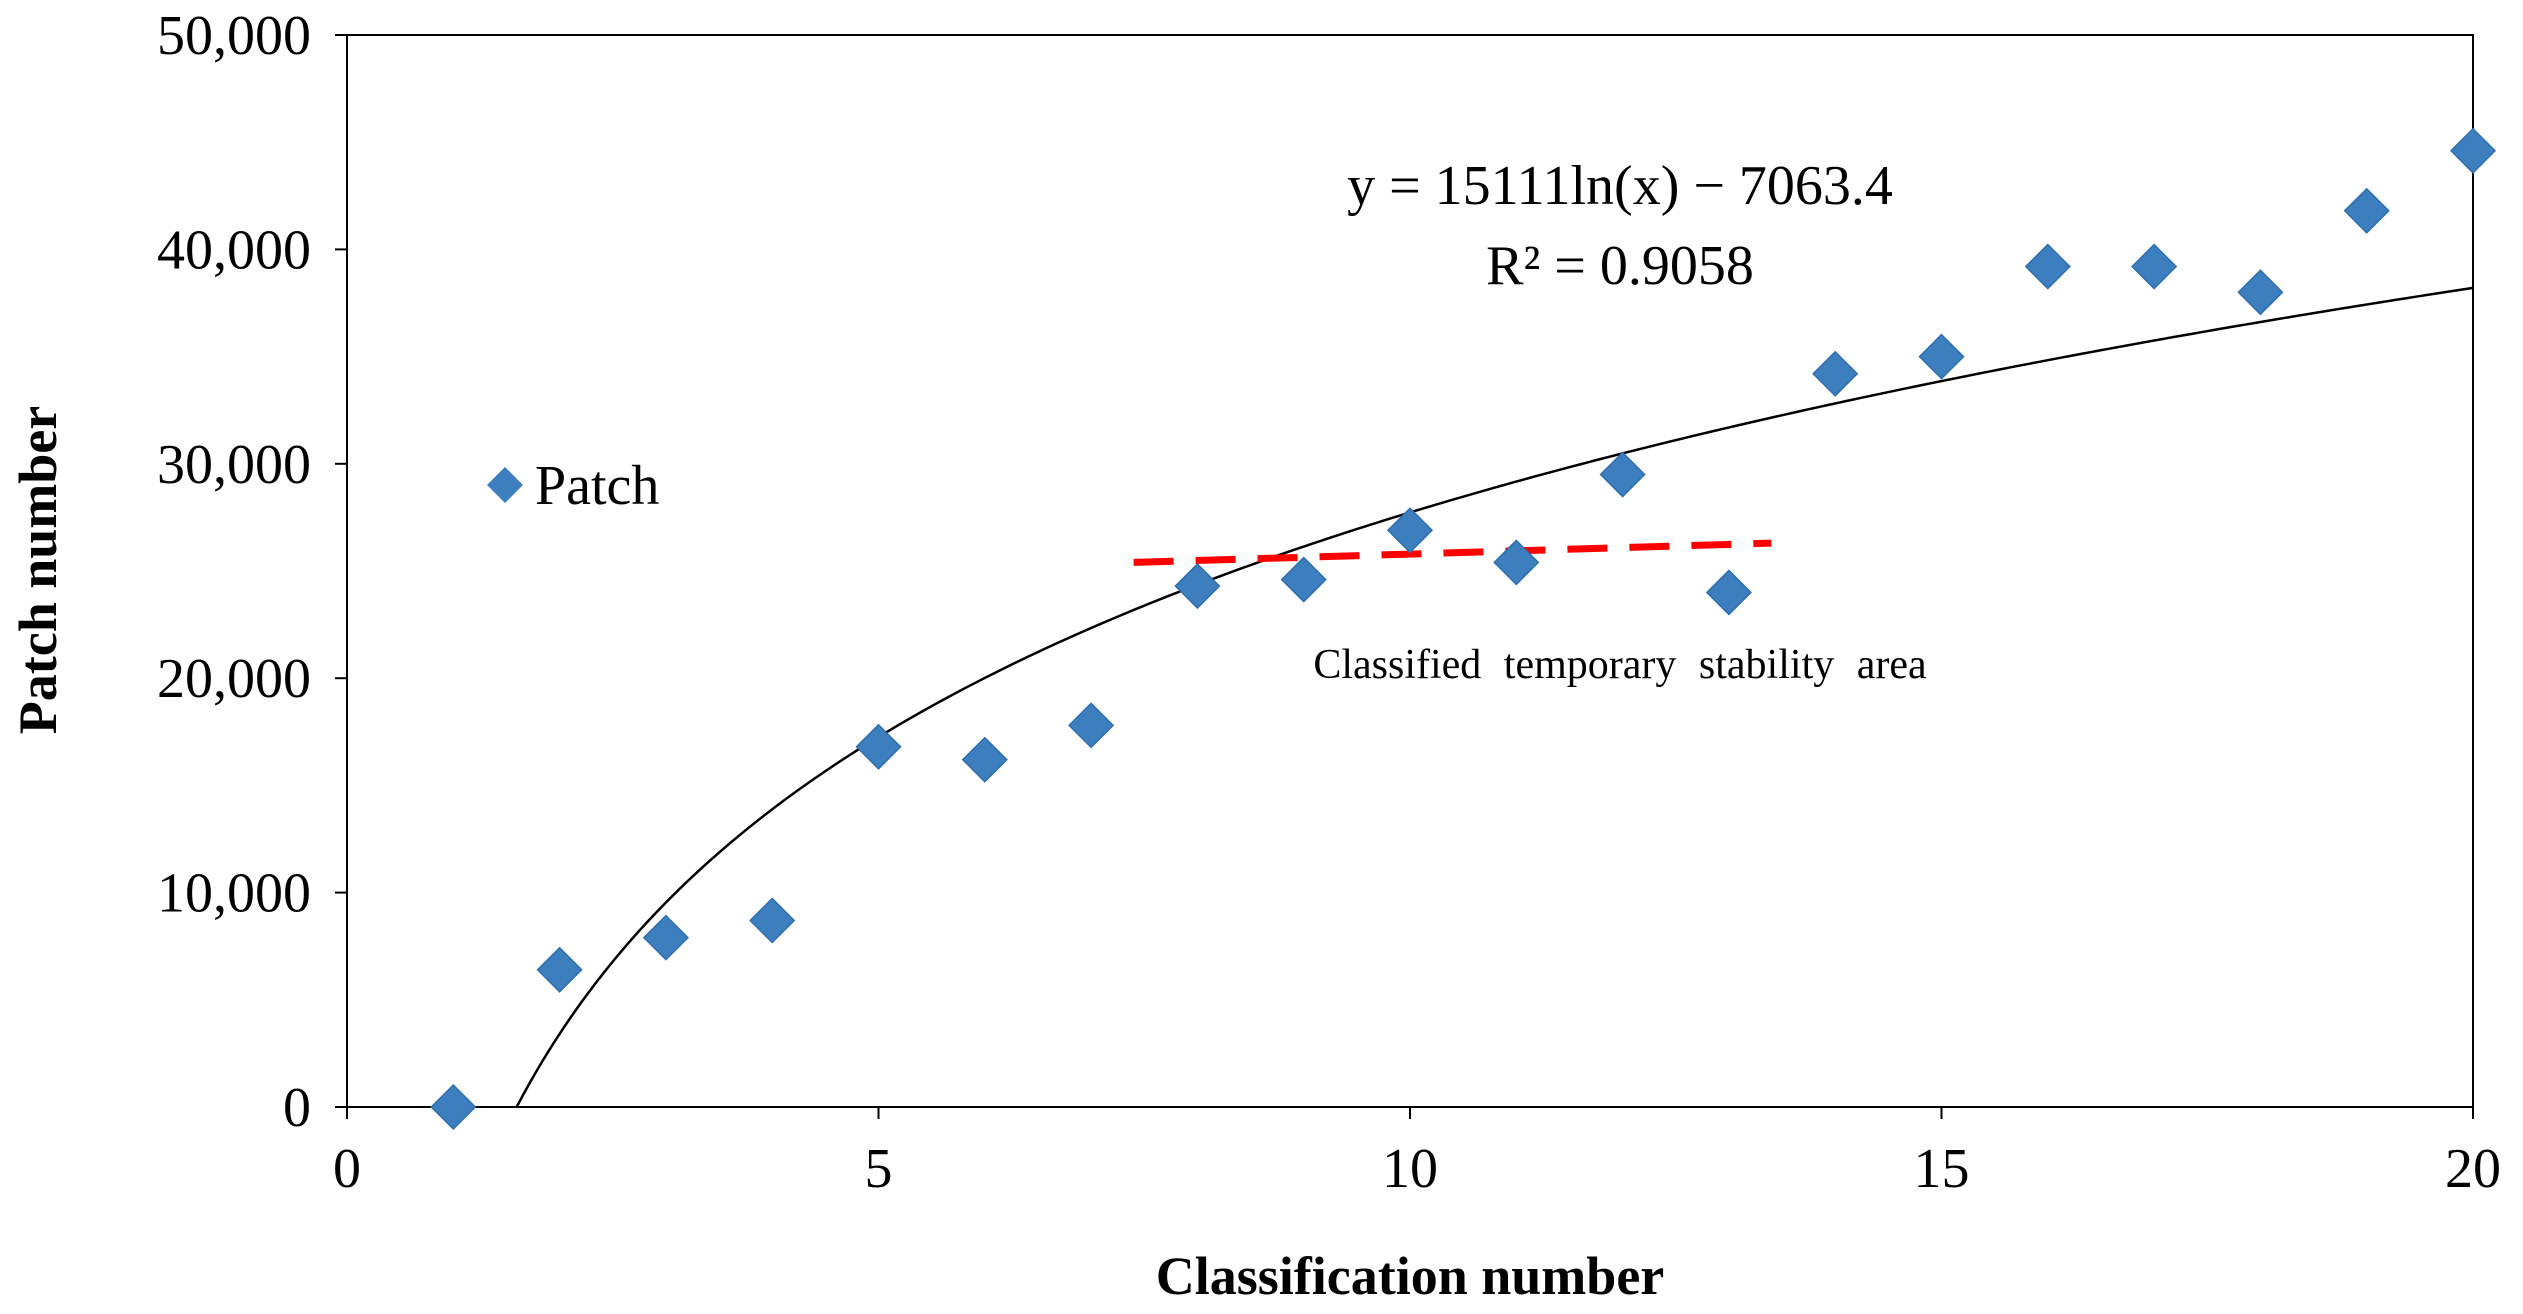 The image size is (2523, 1314). What do you see at coordinates (234, 894) in the screenshot?
I see `y-tick-label: 10,000` at bounding box center [234, 894].